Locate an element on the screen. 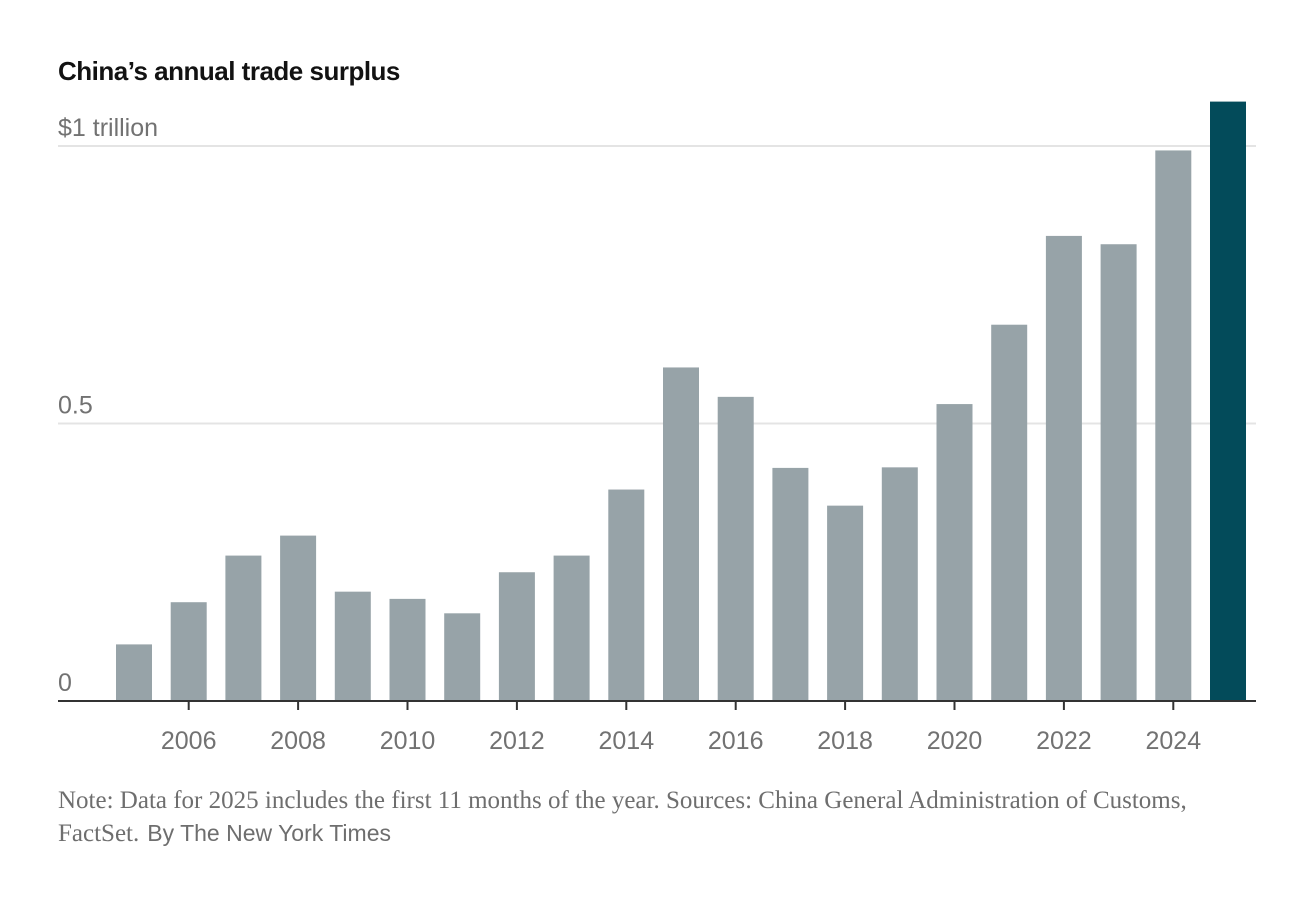 The width and height of the screenshot is (1300, 898). y-tick-label: $1 trillion is located at coordinates (108, 128).